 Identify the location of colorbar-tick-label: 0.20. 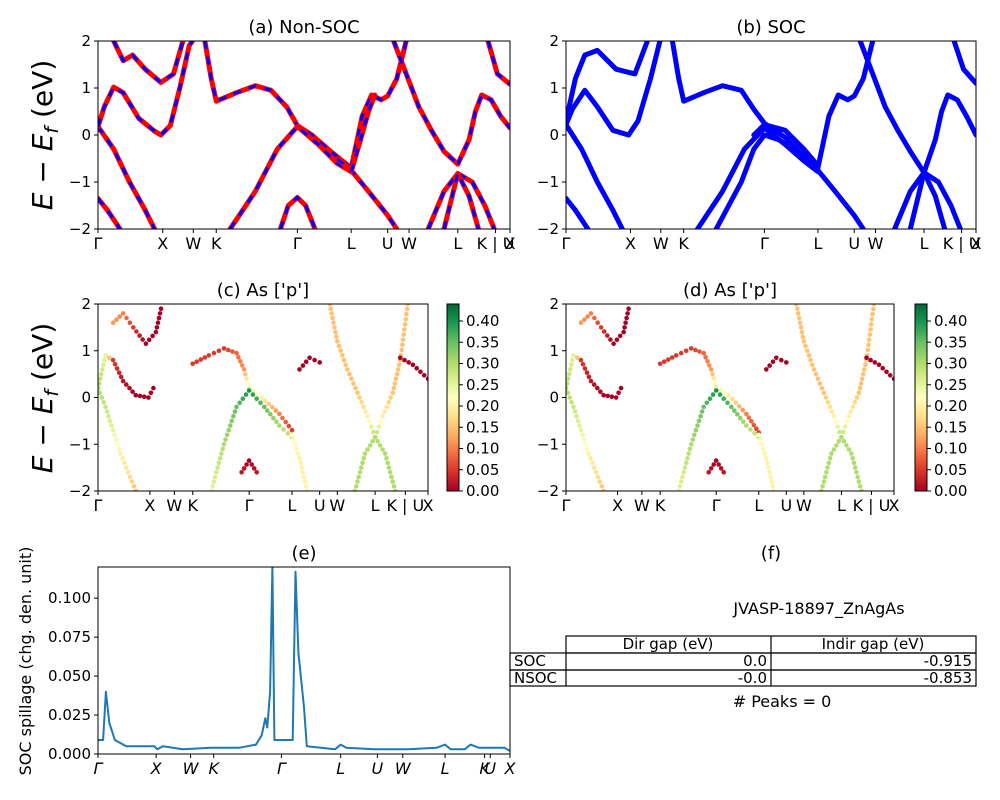
(482, 406).